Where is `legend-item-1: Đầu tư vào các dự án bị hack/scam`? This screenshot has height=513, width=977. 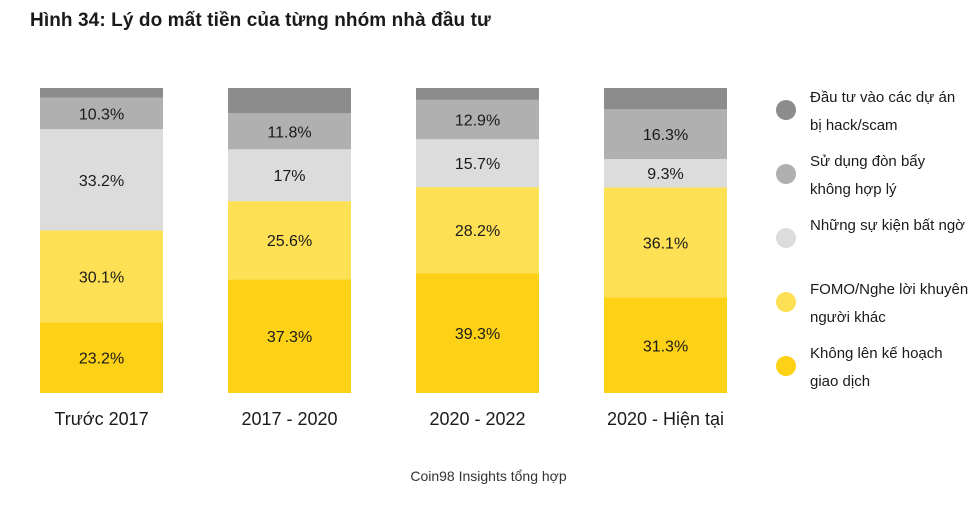 legend-item-1: Đầu tư vào các dự án bị hack/scam is located at coordinates (873, 116).